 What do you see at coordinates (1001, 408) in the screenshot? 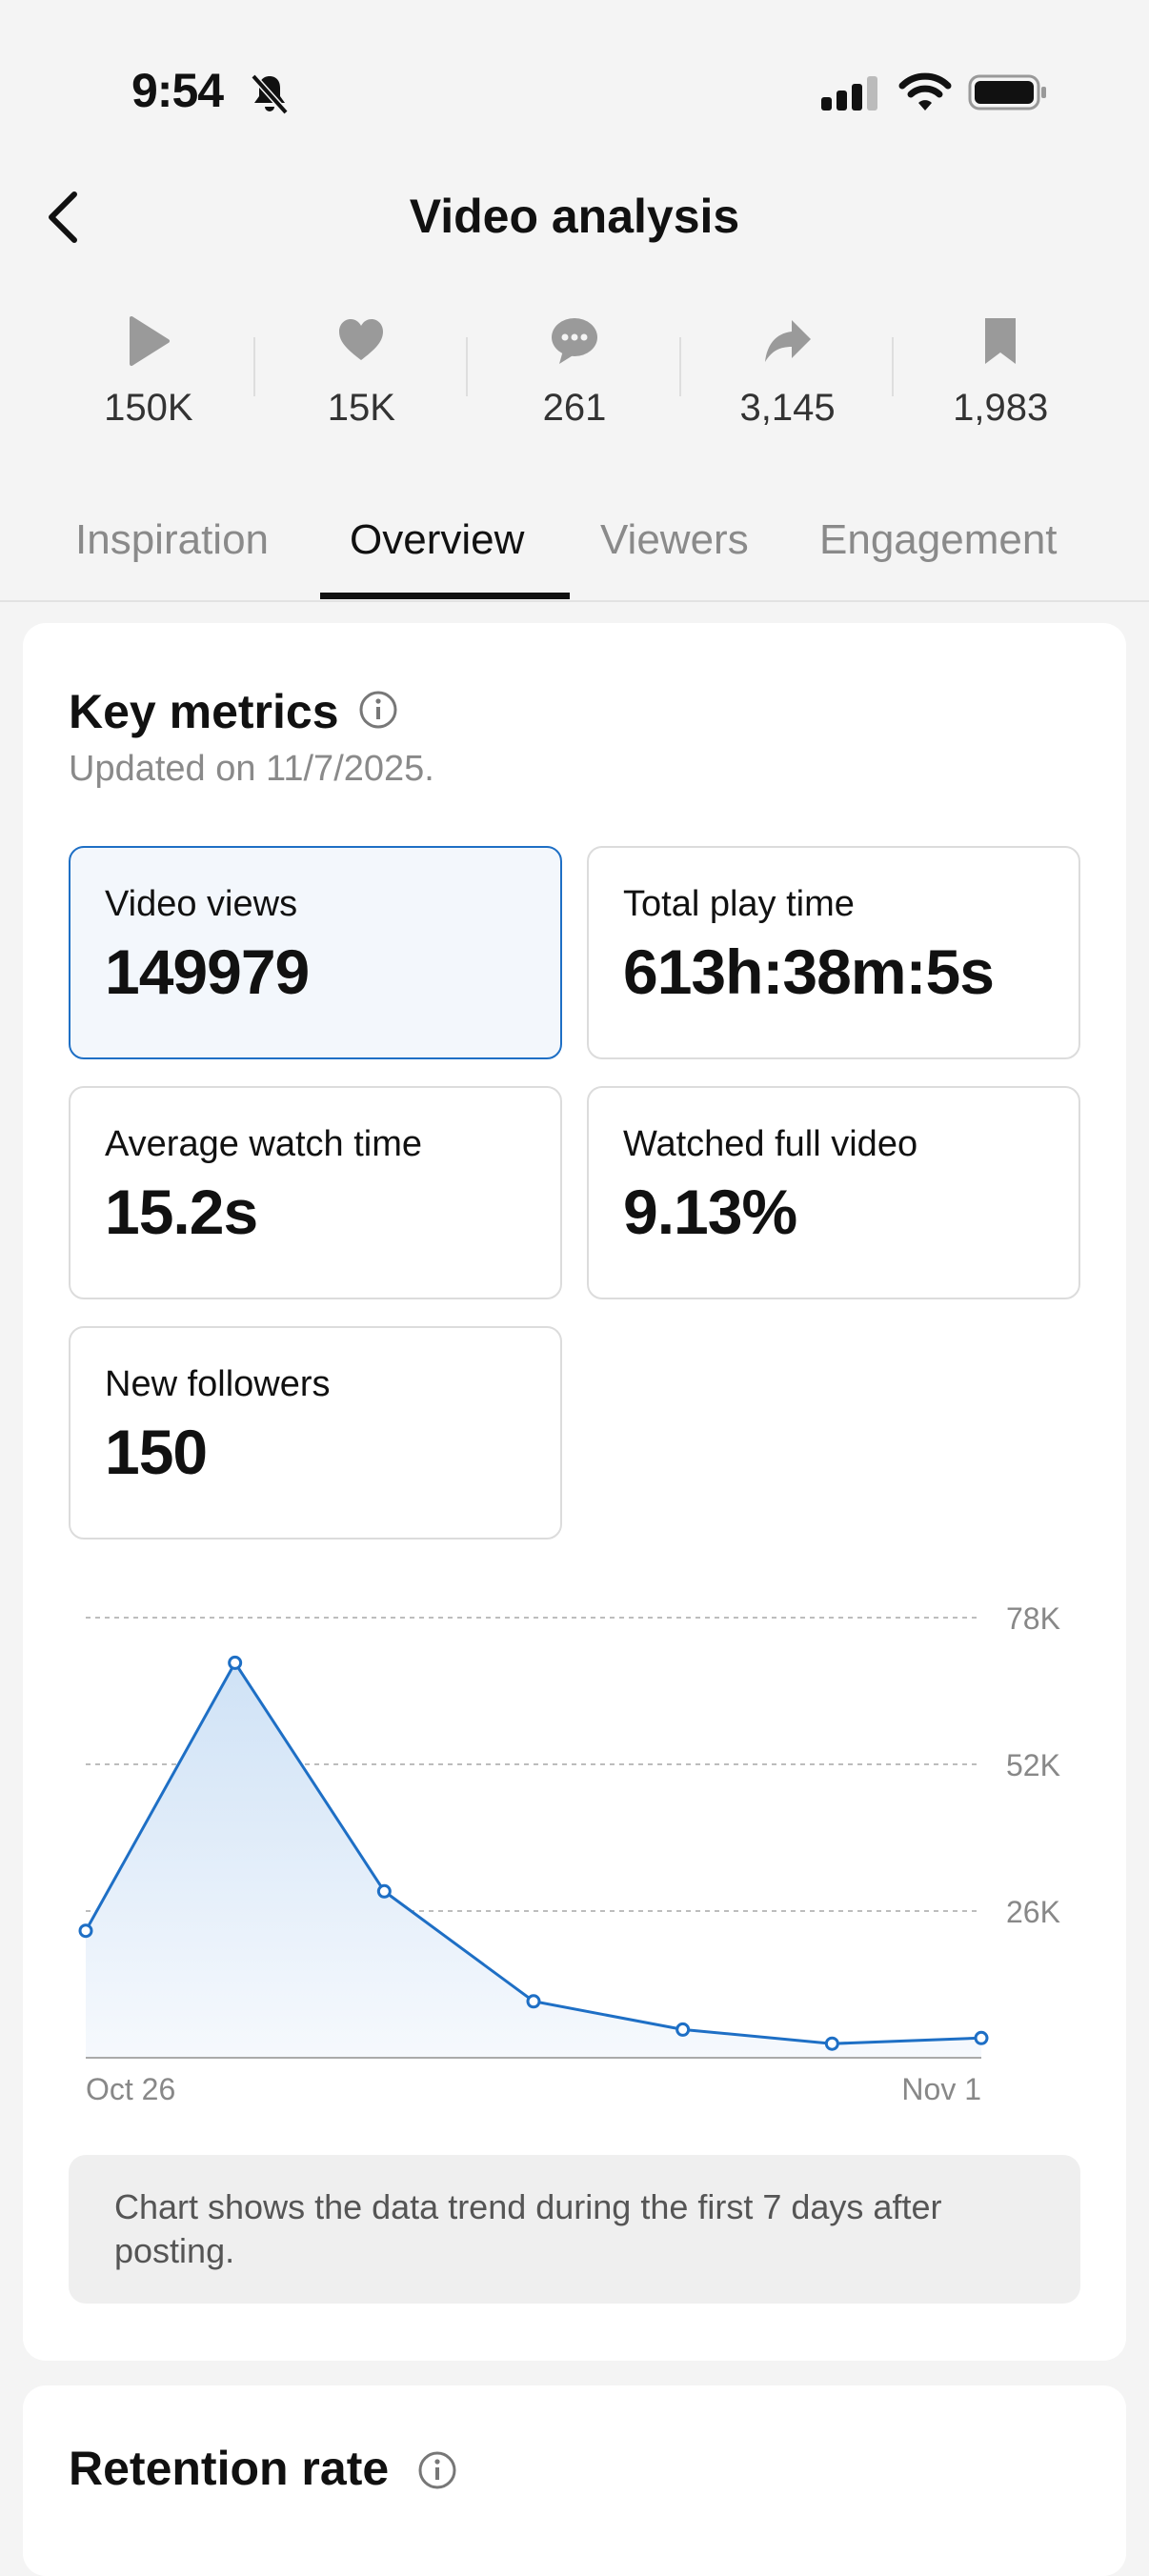
I see `stat-value: 1,983` at bounding box center [1001, 408].